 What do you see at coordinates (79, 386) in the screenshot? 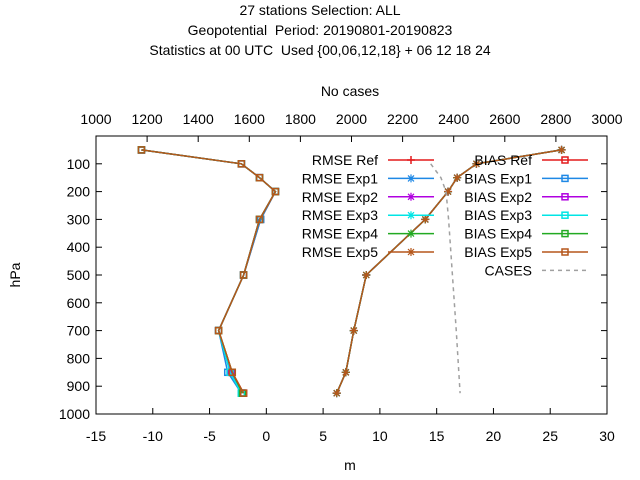
I see `y-tick-label: 900` at bounding box center [79, 386].